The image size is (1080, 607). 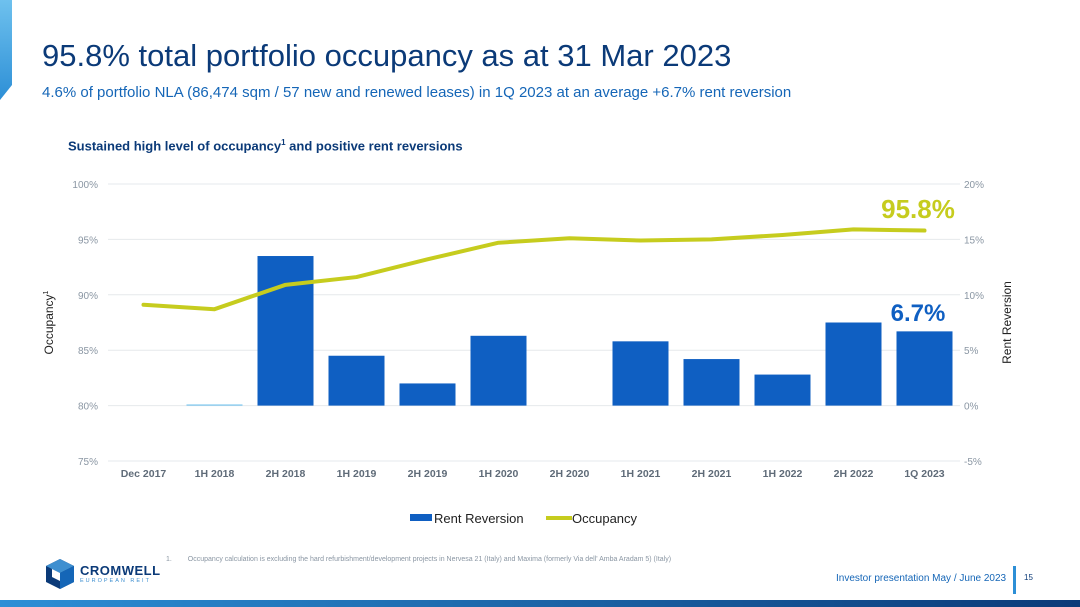 I want to click on legend-swatch-rent-reversion, so click(x=421, y=517).